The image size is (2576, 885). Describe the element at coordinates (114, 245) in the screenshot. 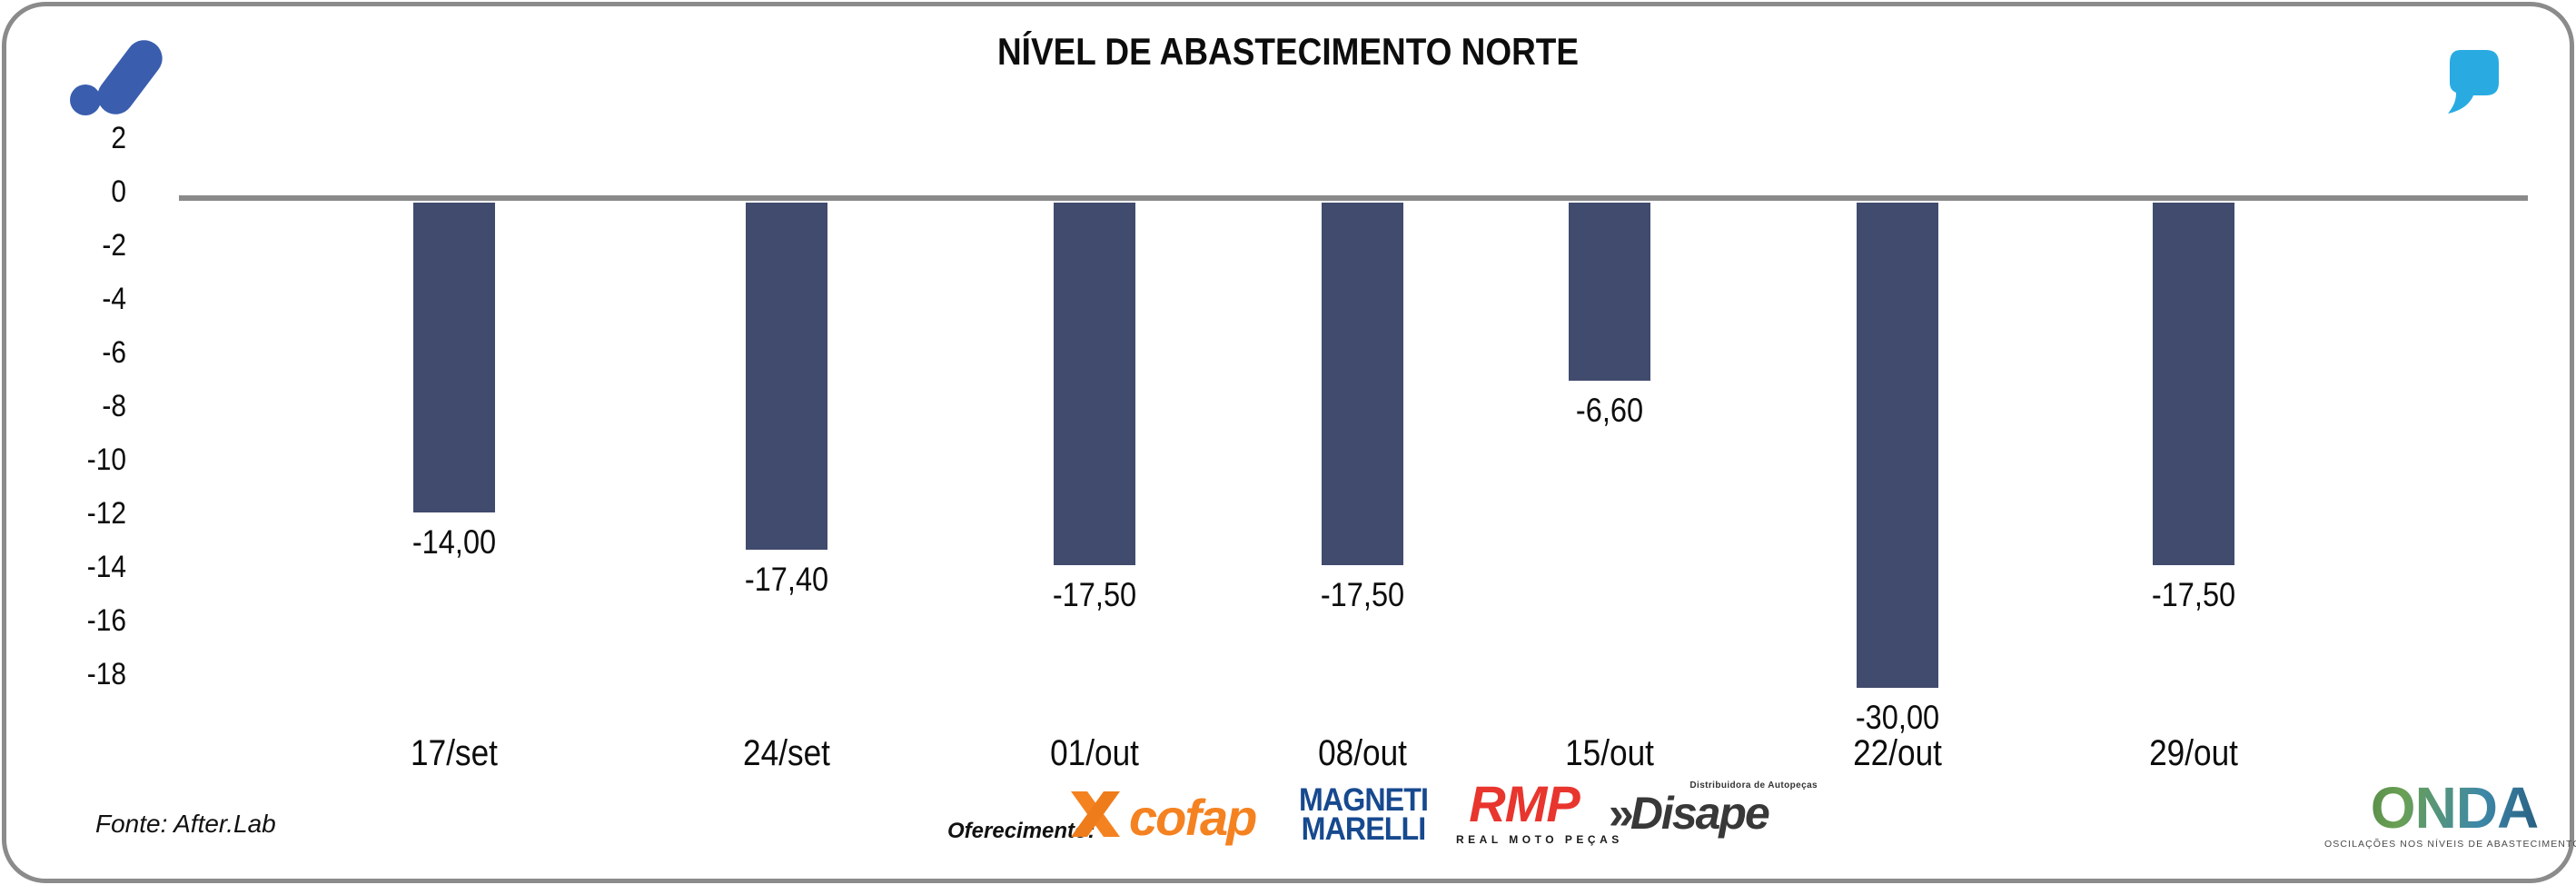

I see `y-tick-label: -2` at that location.